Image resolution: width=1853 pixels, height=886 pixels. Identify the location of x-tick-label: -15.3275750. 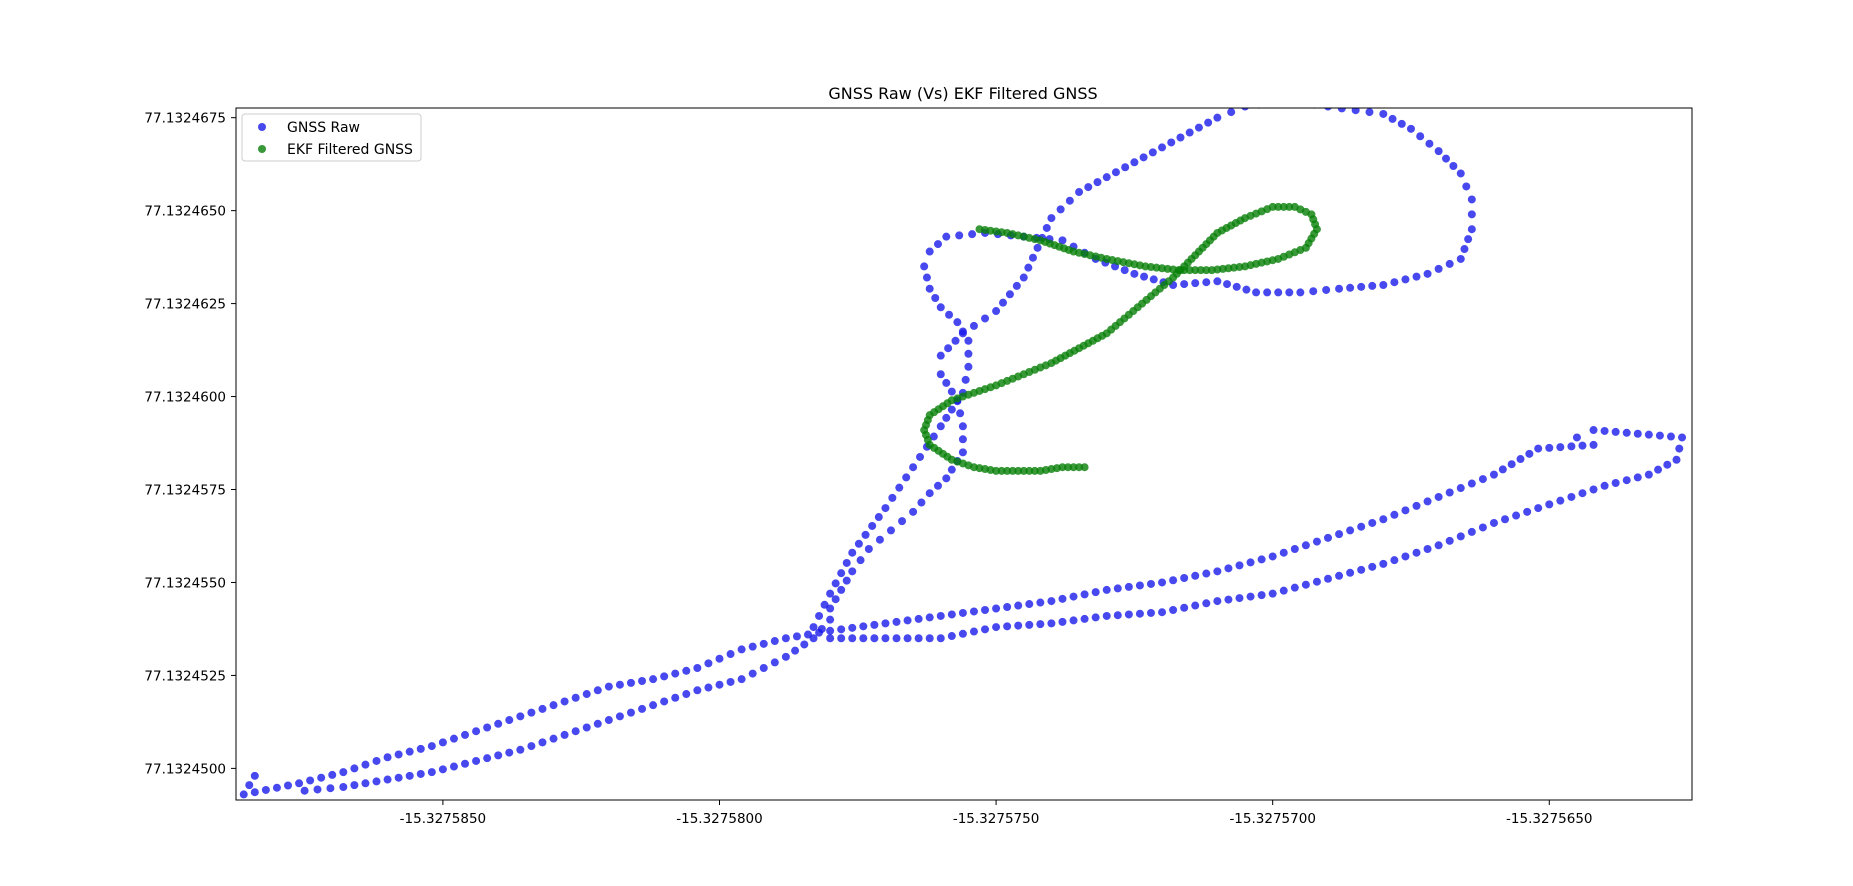
(996, 819).